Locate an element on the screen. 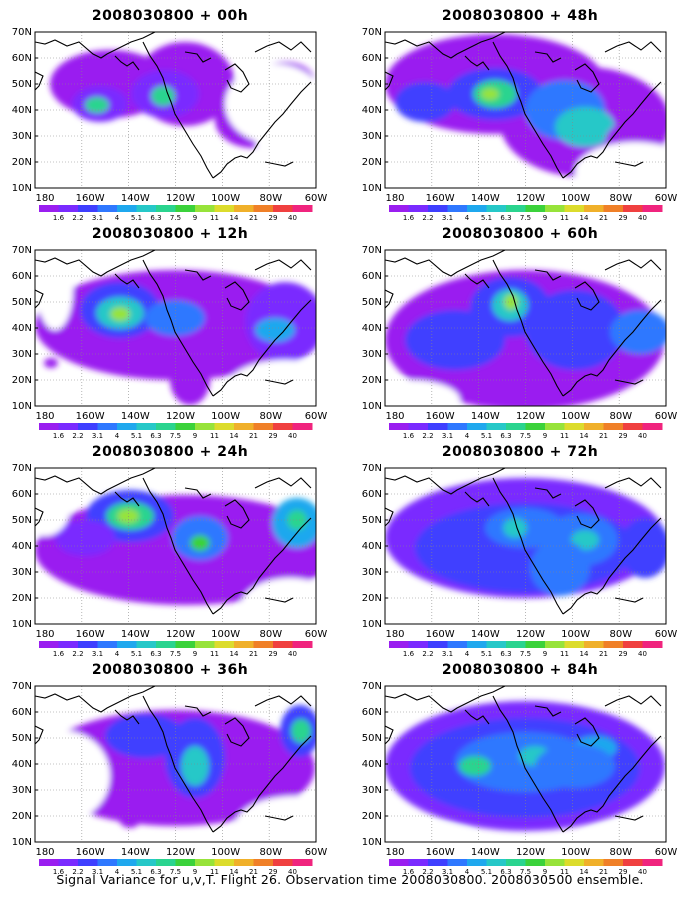 The height and width of the screenshot is (900, 700). colorbar-label: 6.3 is located at coordinates (505, 436).